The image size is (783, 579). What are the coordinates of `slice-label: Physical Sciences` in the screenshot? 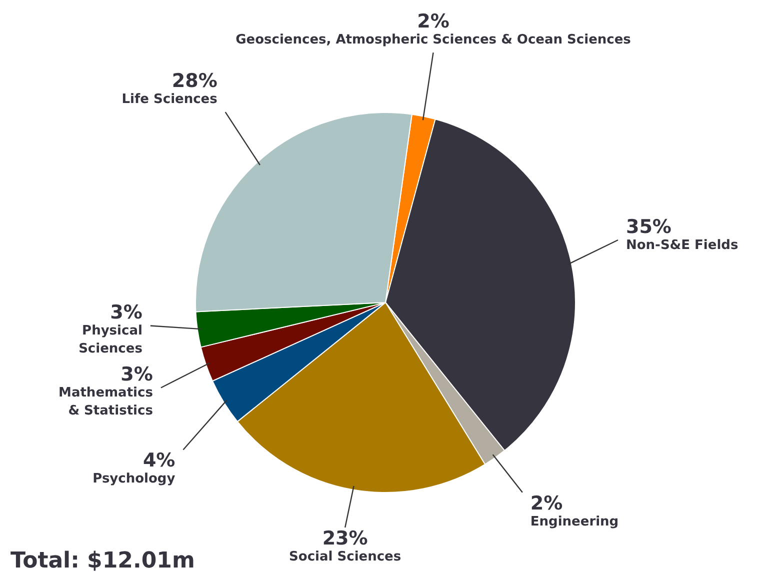 It's located at (110, 340).